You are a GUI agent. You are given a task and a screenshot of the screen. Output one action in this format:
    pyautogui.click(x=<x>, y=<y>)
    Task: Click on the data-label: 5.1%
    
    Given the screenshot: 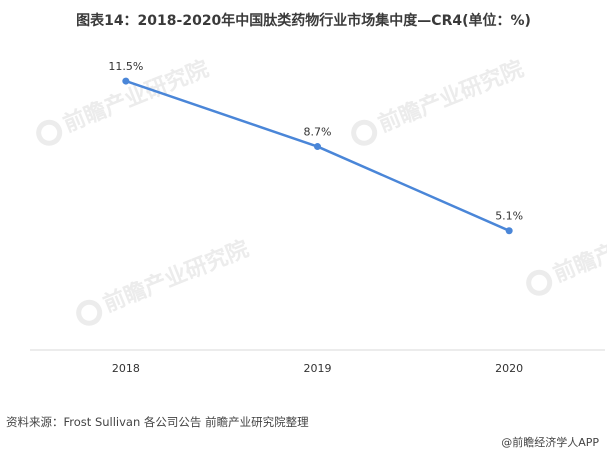 What is the action you would take?
    pyautogui.click(x=509, y=216)
    